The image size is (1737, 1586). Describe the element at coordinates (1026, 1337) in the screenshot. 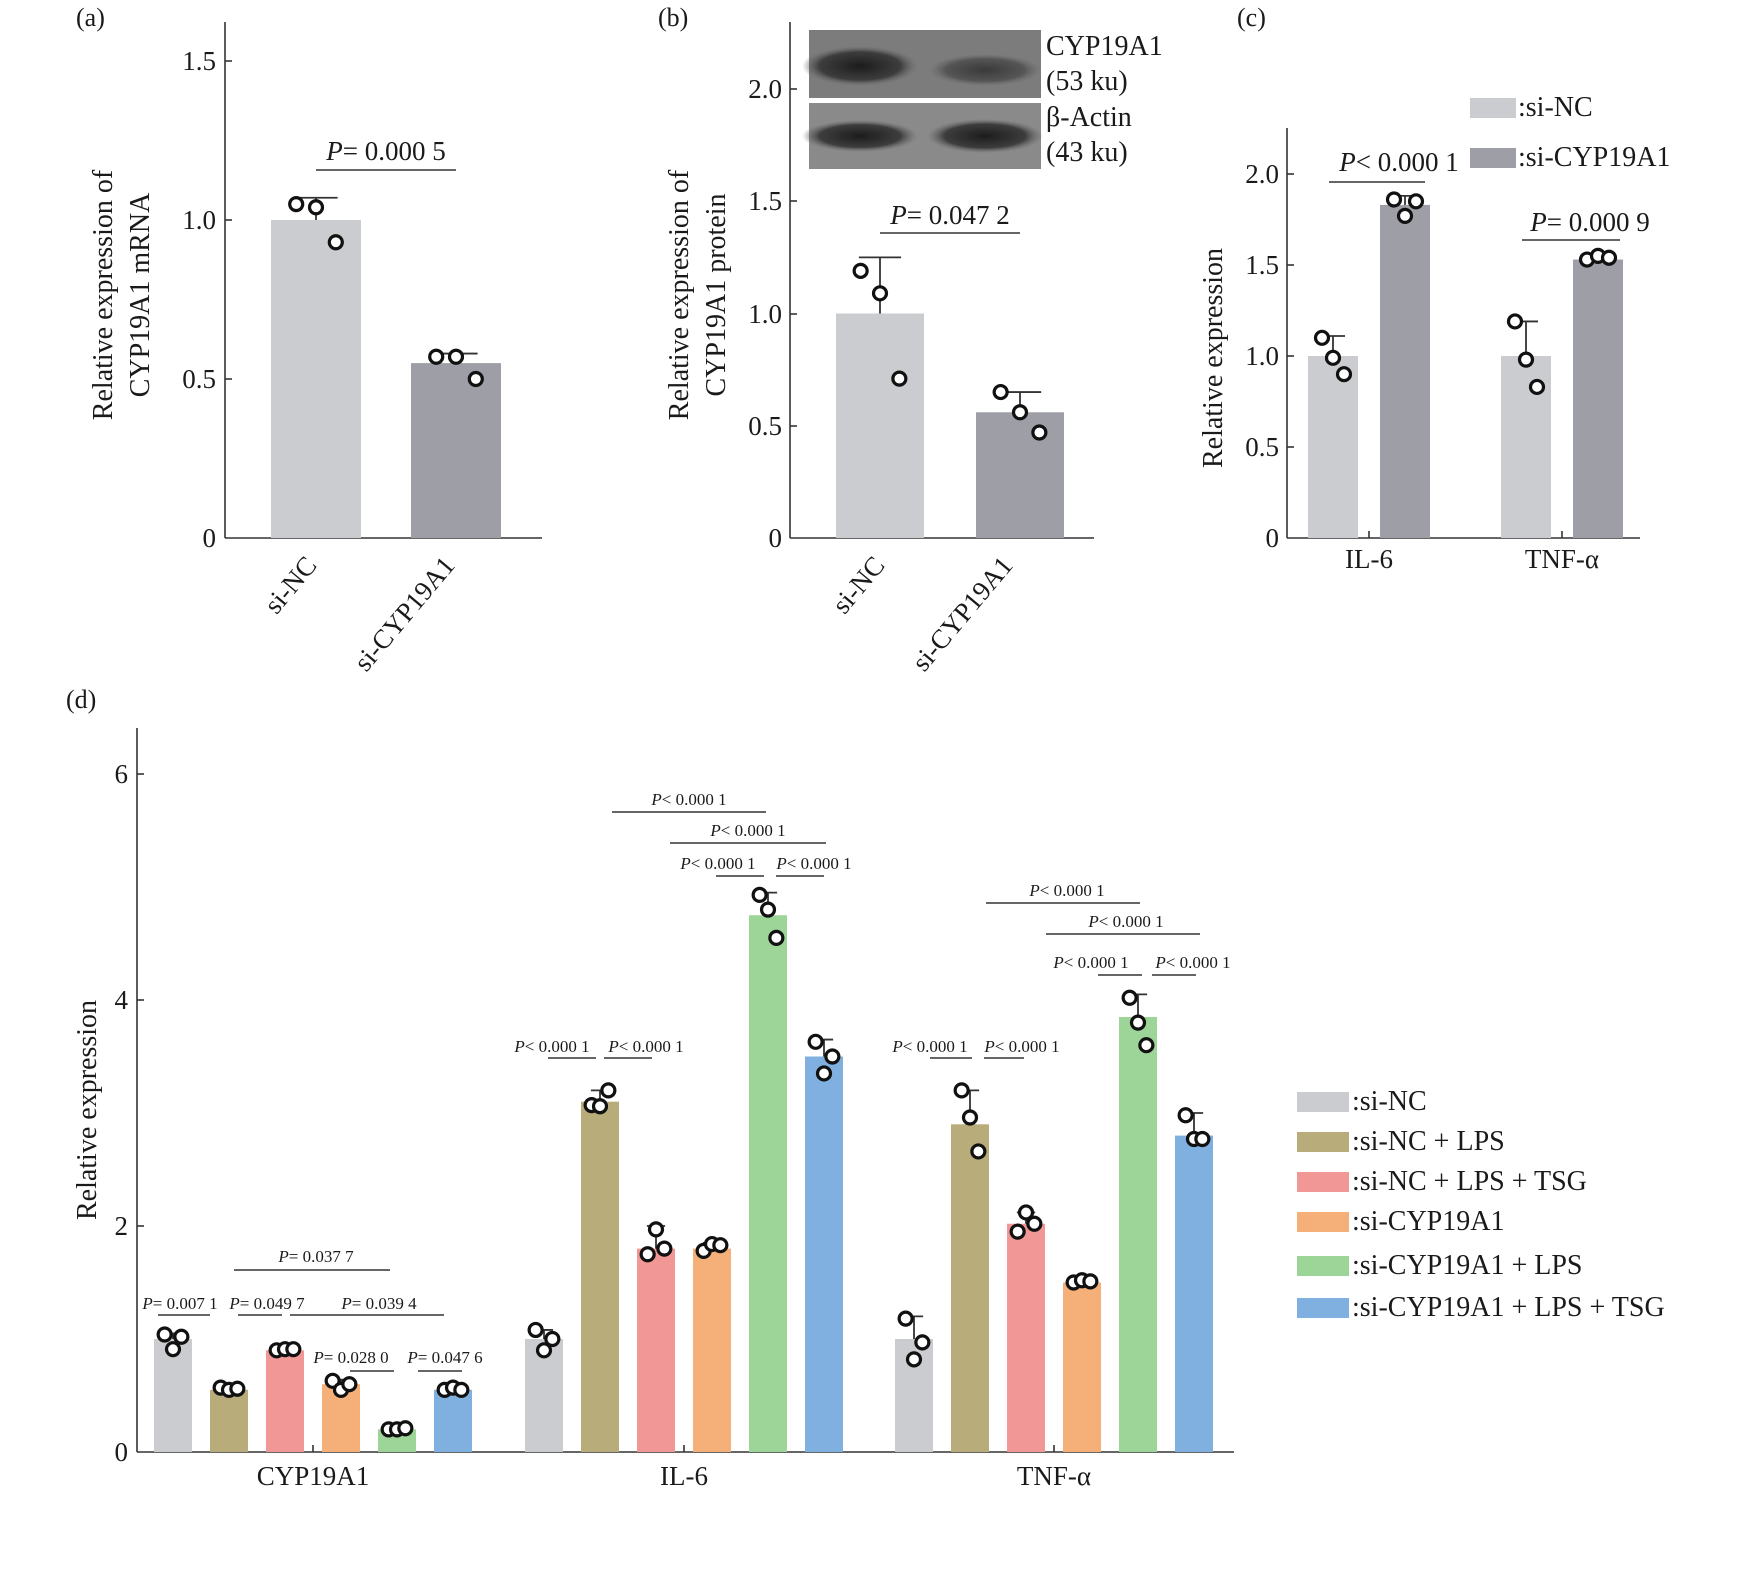

I see `panel-d-s2-c2-bar` at that location.